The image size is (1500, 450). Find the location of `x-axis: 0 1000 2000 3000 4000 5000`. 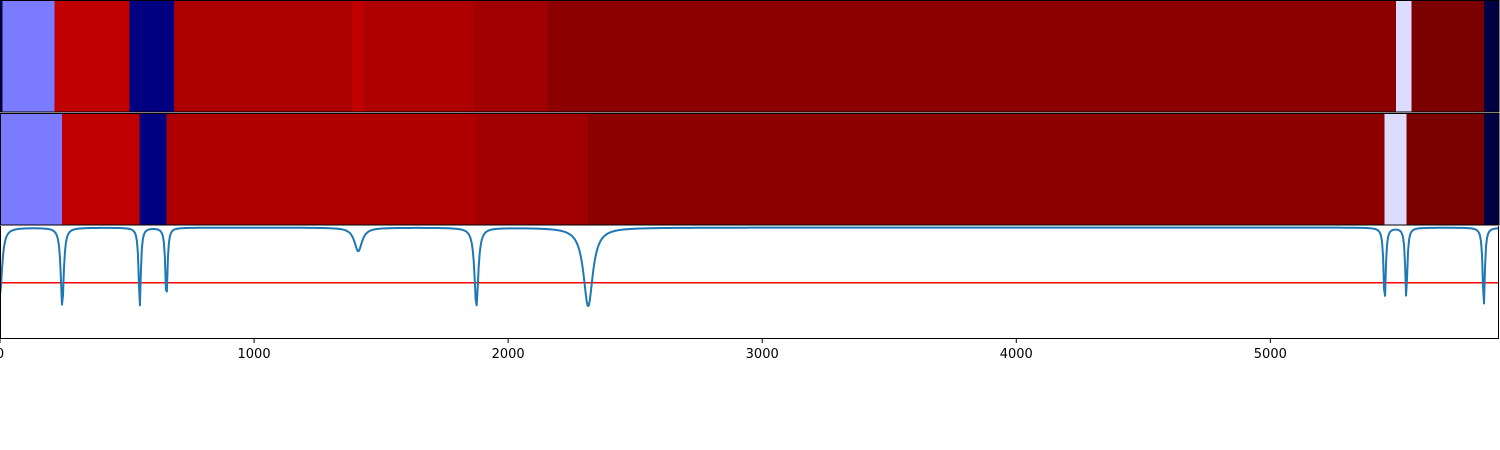

x-axis: 0 1000 2000 3000 4000 5000 is located at coordinates (643, 350).